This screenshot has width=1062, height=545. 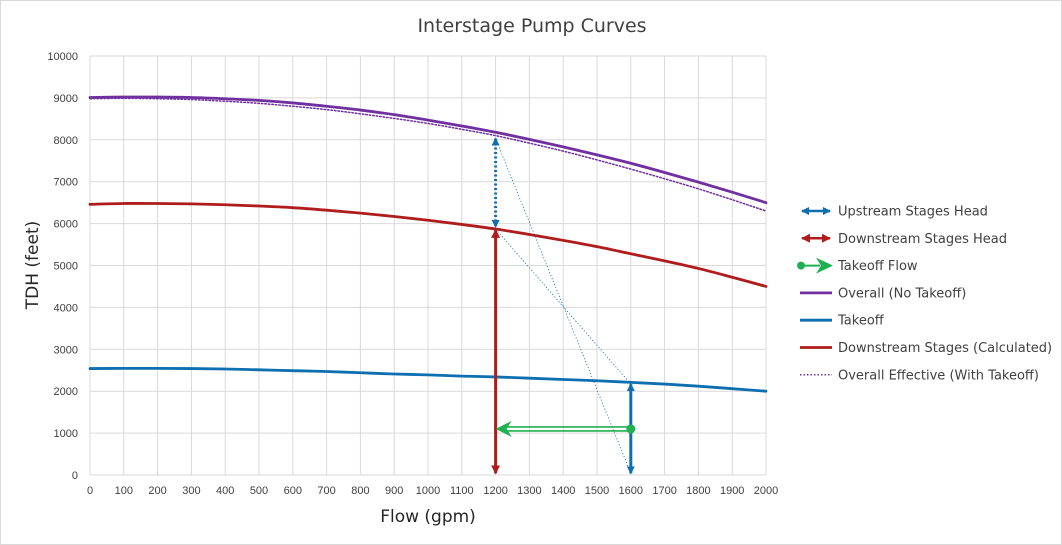 I want to click on y-tick-label: 9000, so click(x=66, y=99).